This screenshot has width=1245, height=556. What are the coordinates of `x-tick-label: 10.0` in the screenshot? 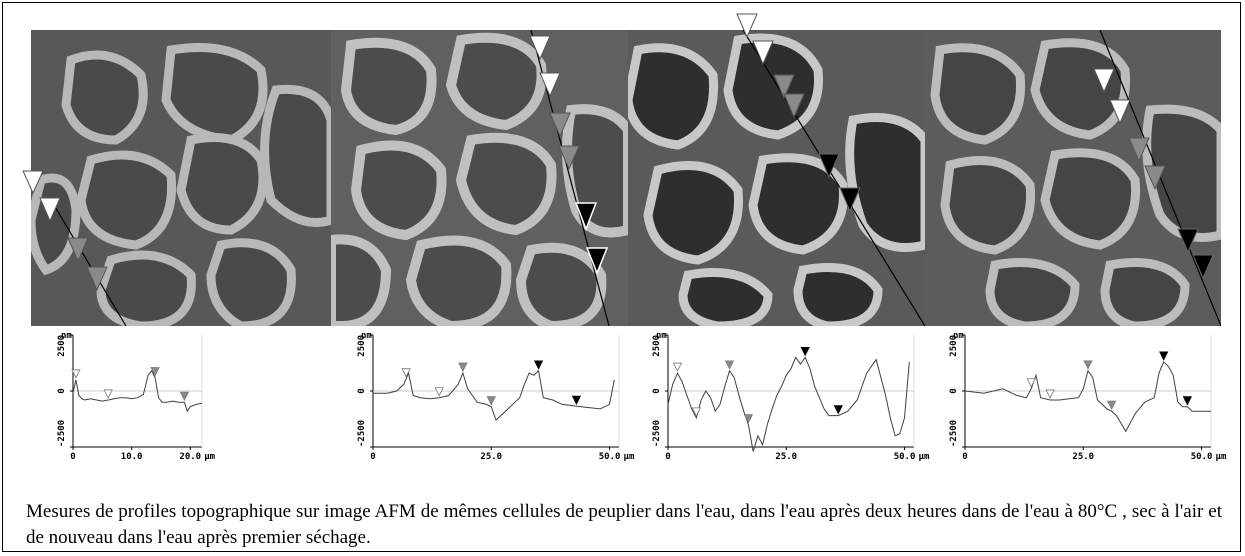 It's located at (132, 457).